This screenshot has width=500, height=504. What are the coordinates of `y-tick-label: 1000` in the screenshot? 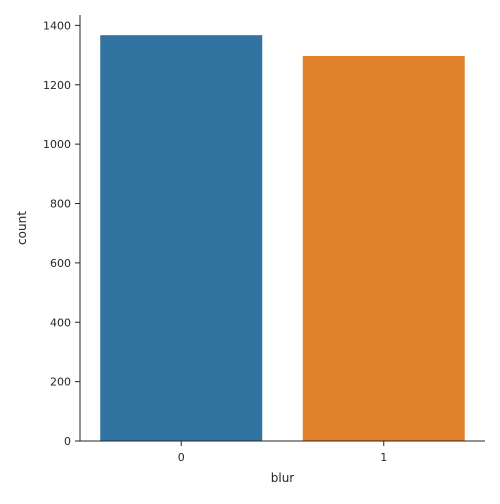 It's located at (57, 144).